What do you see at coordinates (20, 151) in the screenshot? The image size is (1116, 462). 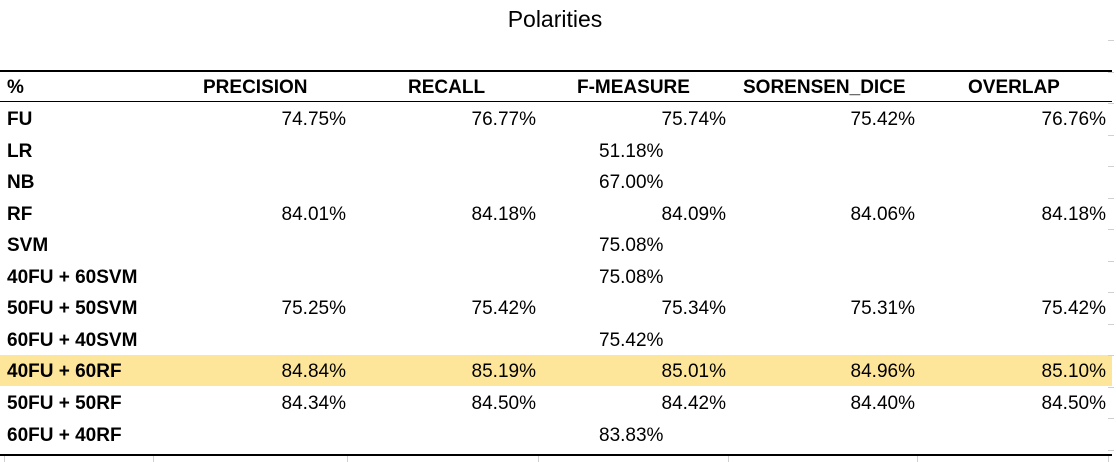 I see `row-label-cell: LR` at bounding box center [20, 151].